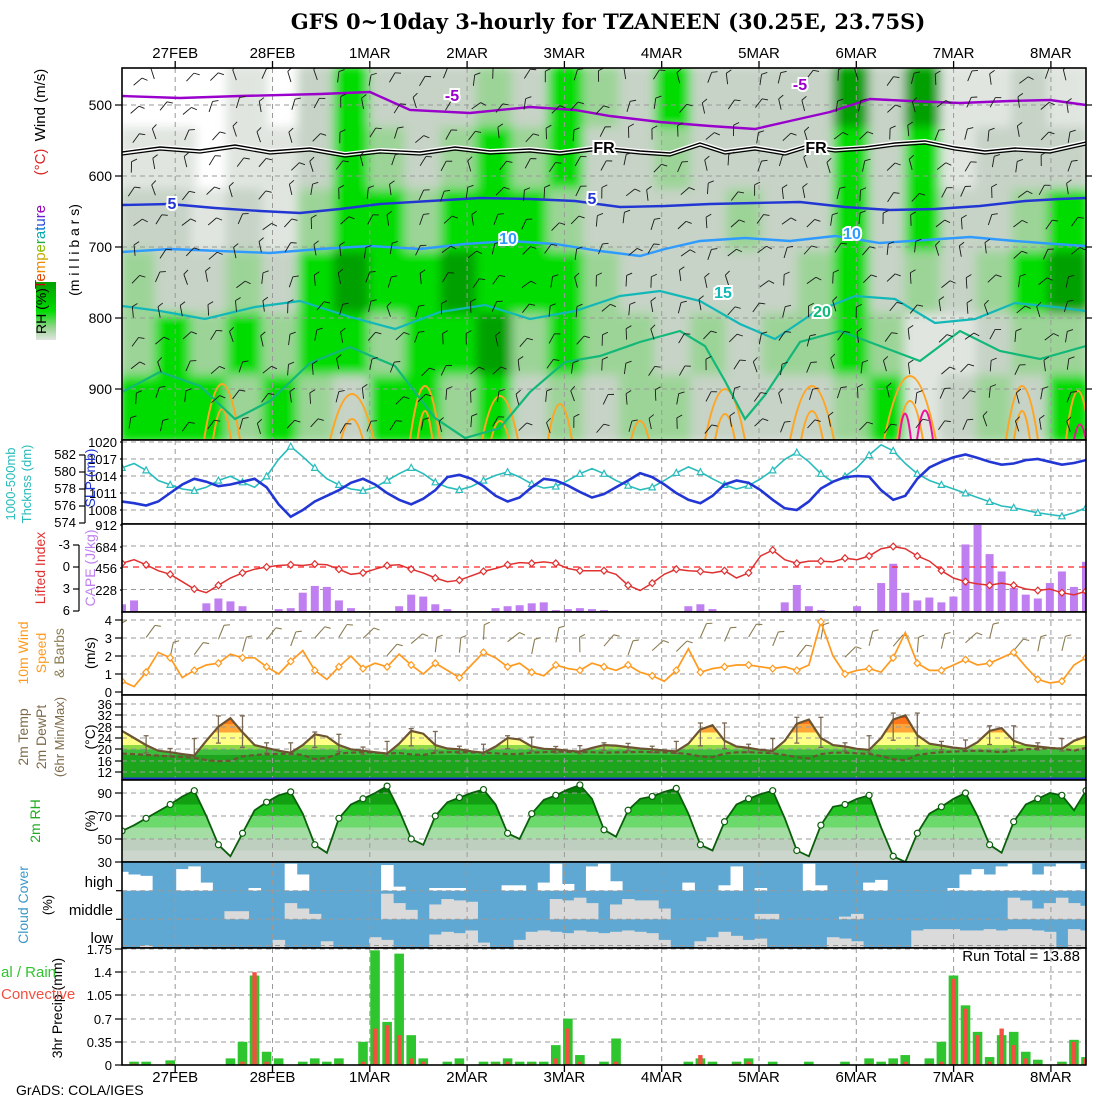  What do you see at coordinates (108, 1065) in the screenshot?
I see `precip-tick: 0` at bounding box center [108, 1065].